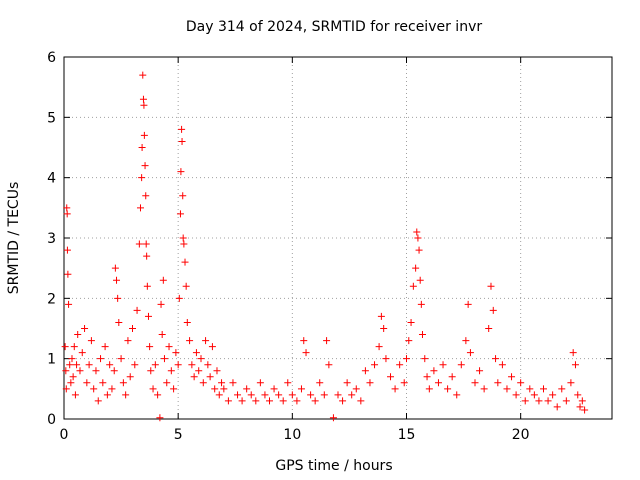  What do you see at coordinates (333, 466) in the screenshot?
I see `x-axis-label: GPS time / hours` at bounding box center [333, 466].